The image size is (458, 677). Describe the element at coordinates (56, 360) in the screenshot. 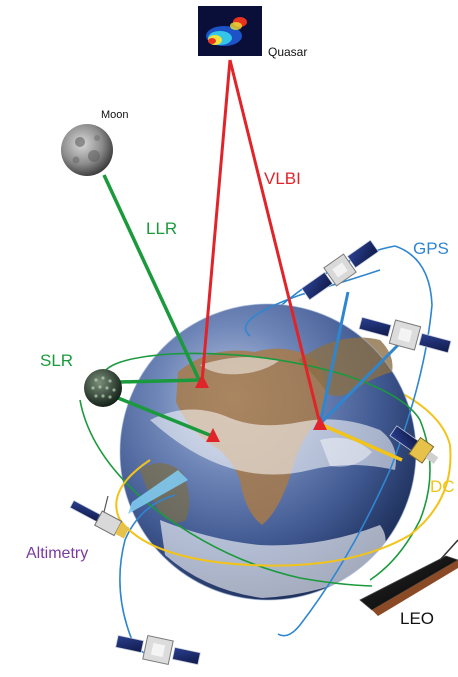

I see `slr-label: SLR` at that location.